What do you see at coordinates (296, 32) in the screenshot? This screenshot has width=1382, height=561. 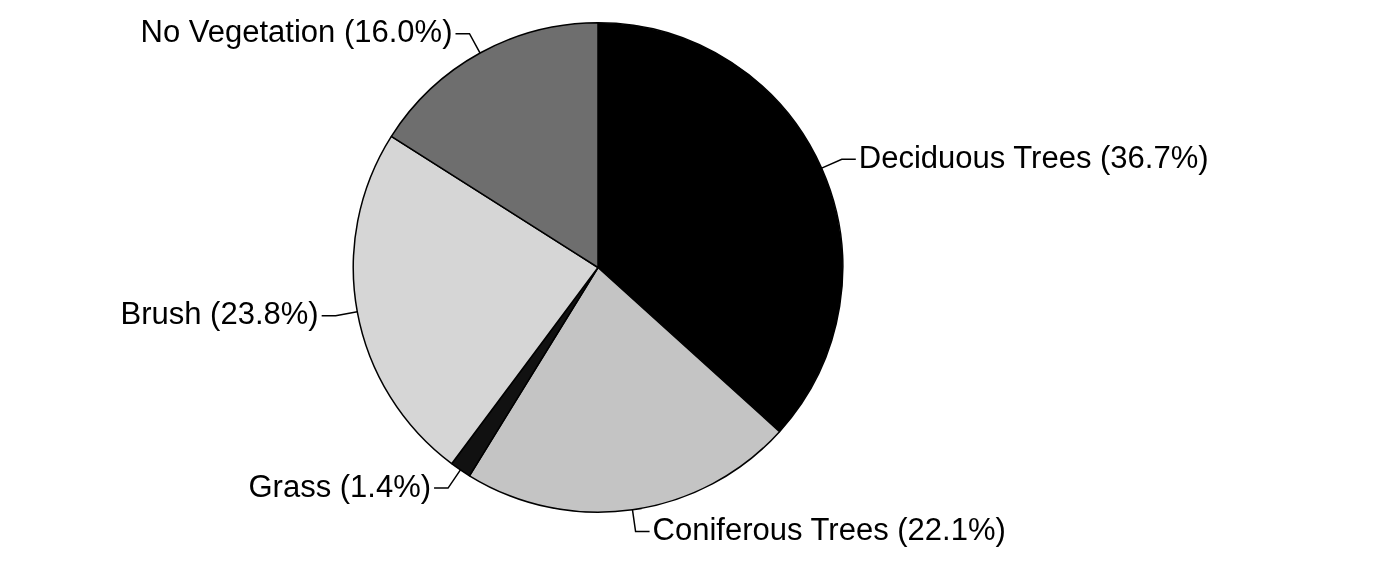 I see `slice-label: No Vegetation (16.0%)` at bounding box center [296, 32].